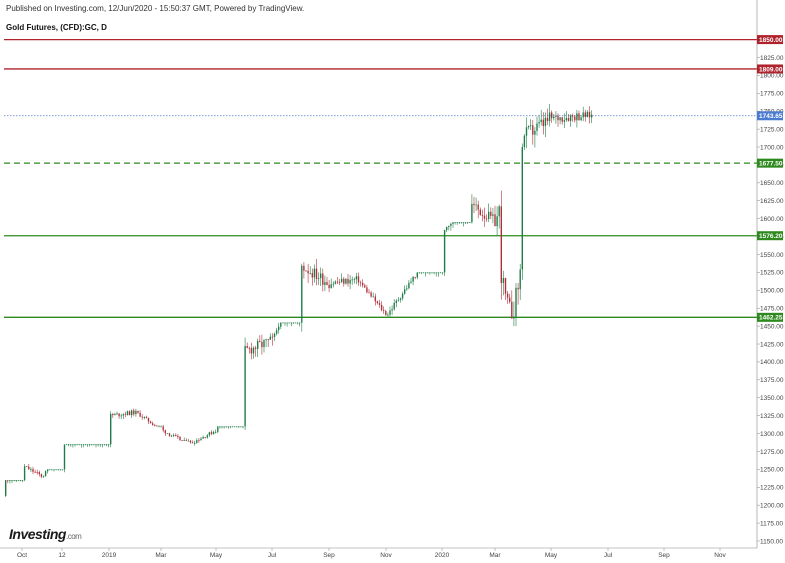 The height and width of the screenshot is (563, 785). I want to click on x-tick-label: Mar, so click(495, 555).